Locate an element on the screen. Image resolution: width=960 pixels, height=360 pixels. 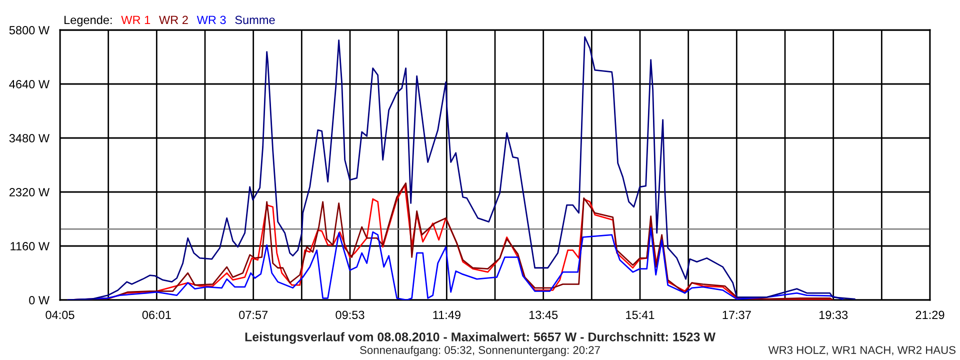
text: Summe is located at coordinates (255, 20).